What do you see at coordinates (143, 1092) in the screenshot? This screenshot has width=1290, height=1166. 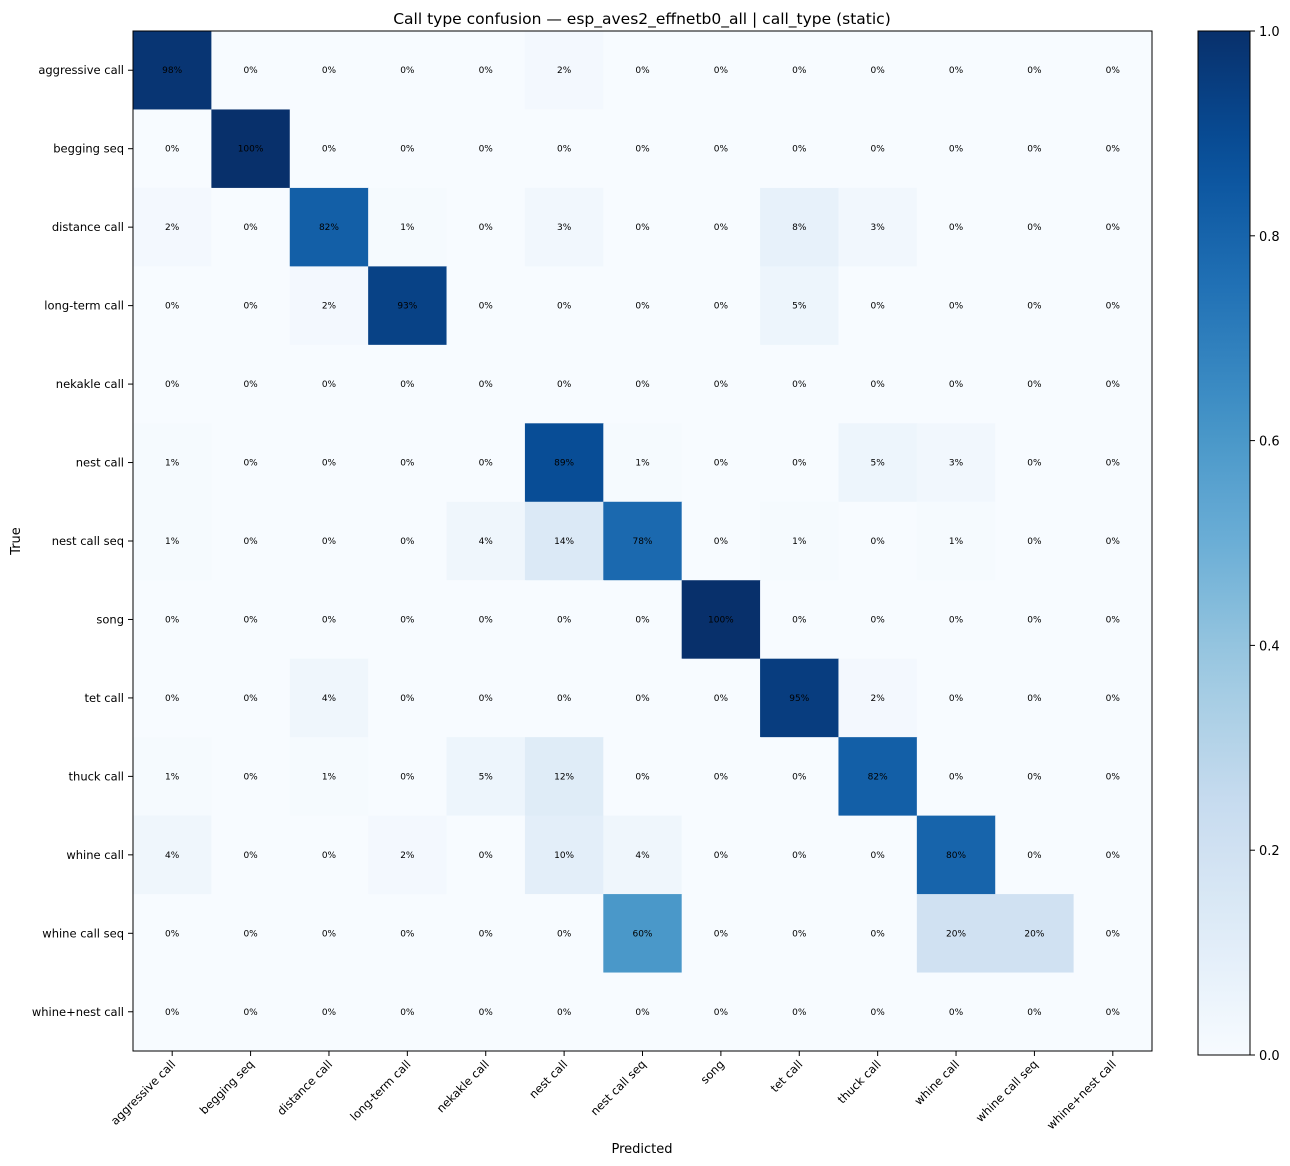 I see `x-tick-label: aggressive call` at bounding box center [143, 1092].